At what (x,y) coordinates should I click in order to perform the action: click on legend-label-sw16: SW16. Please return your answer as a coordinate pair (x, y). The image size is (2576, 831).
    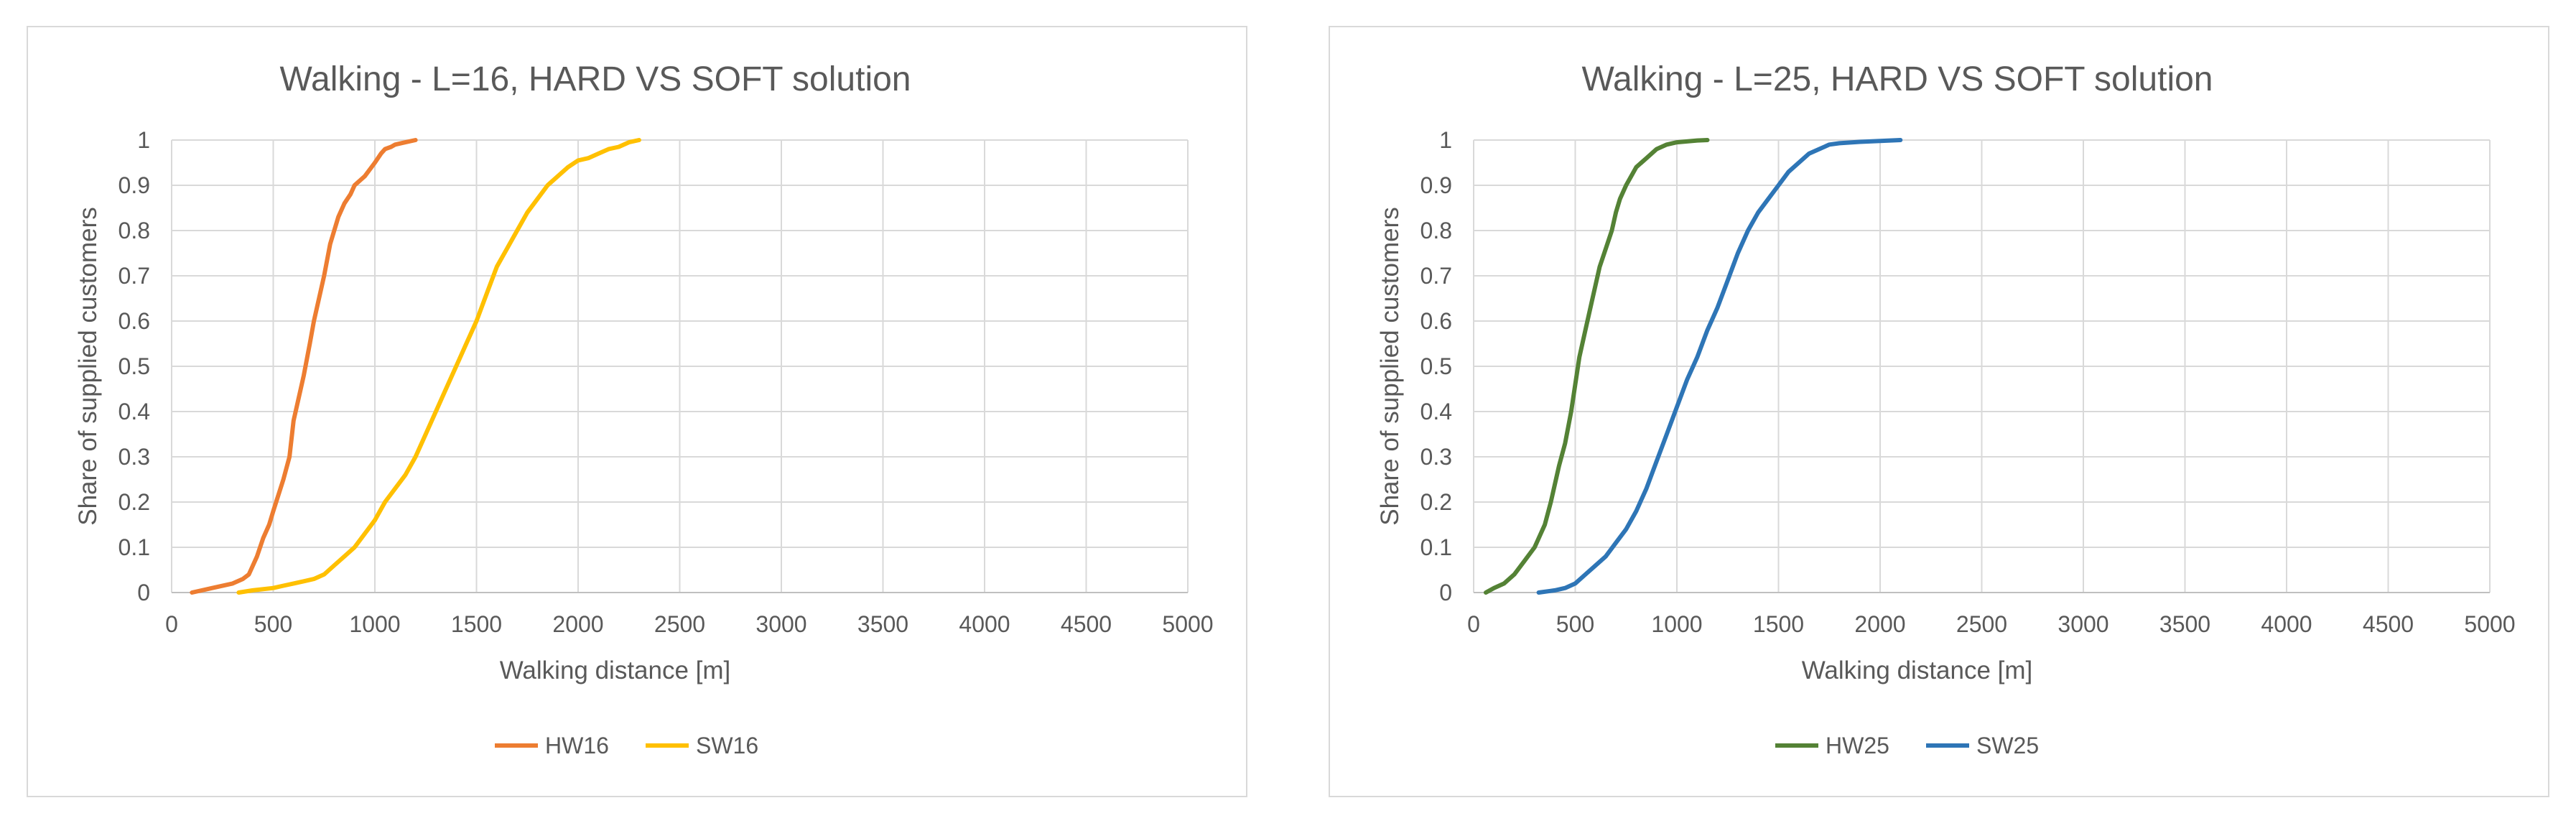
    Looking at the image, I should click on (727, 745).